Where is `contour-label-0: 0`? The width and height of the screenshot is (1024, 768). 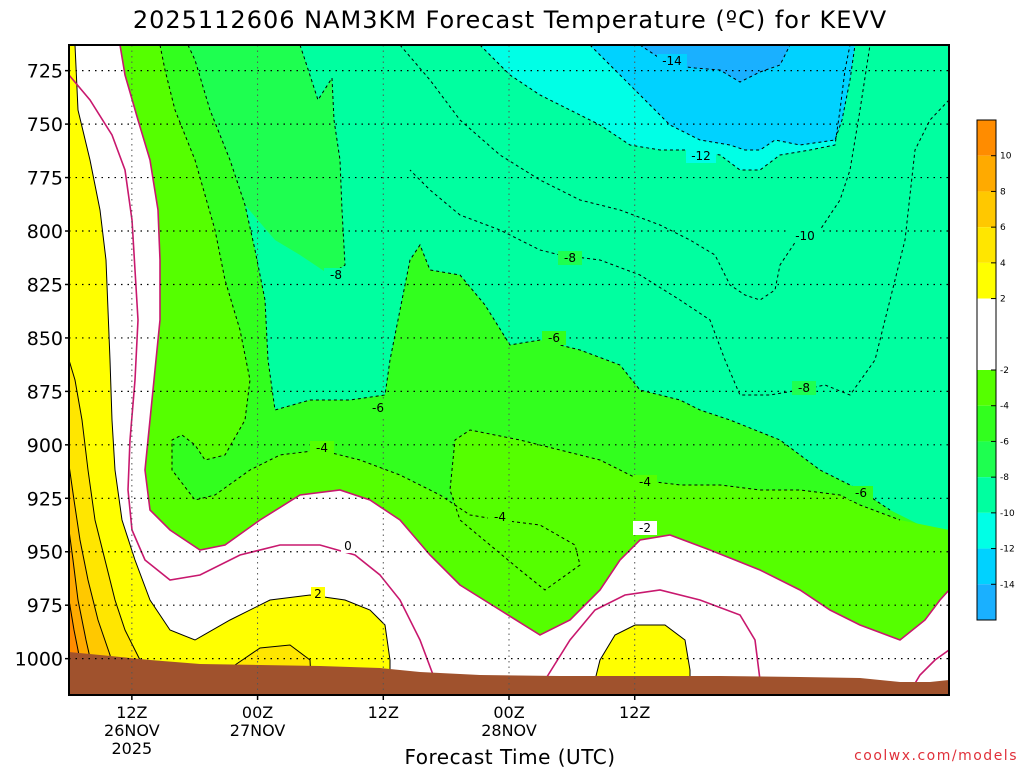
contour-label-0: 0 is located at coordinates (348, 546).